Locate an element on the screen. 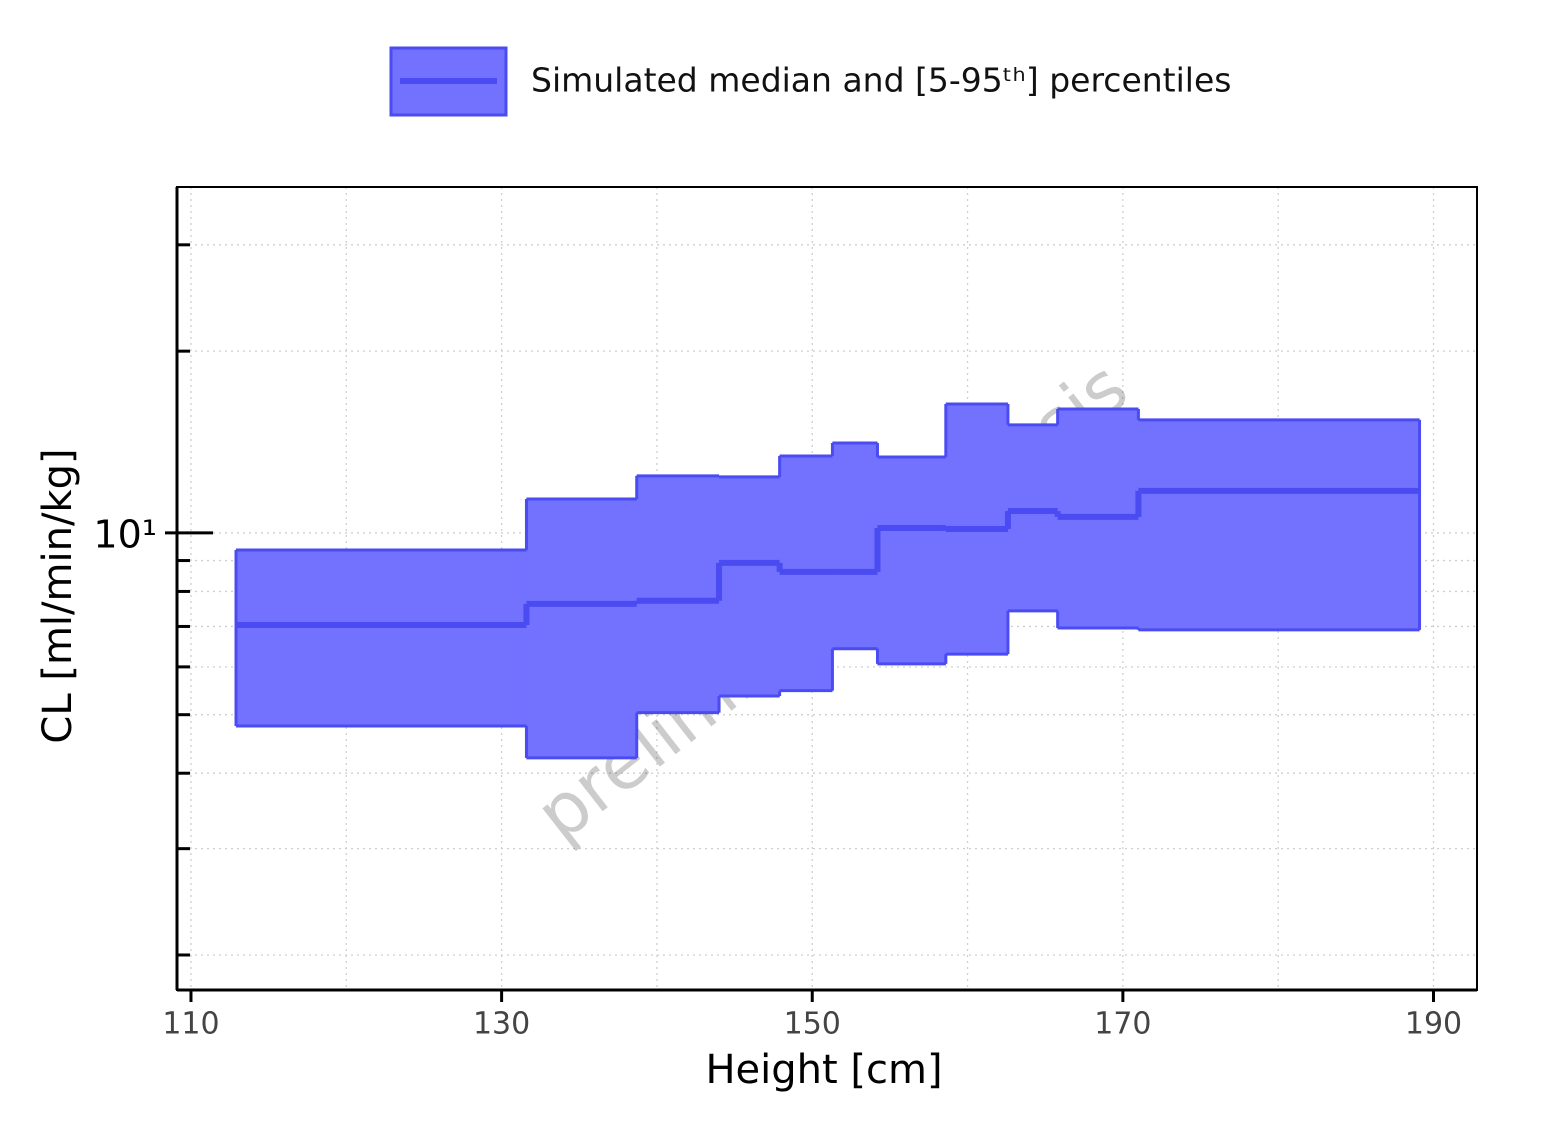 The height and width of the screenshot is (1140, 1562). x-axis-title: Height [cm] is located at coordinates (823, 1070).